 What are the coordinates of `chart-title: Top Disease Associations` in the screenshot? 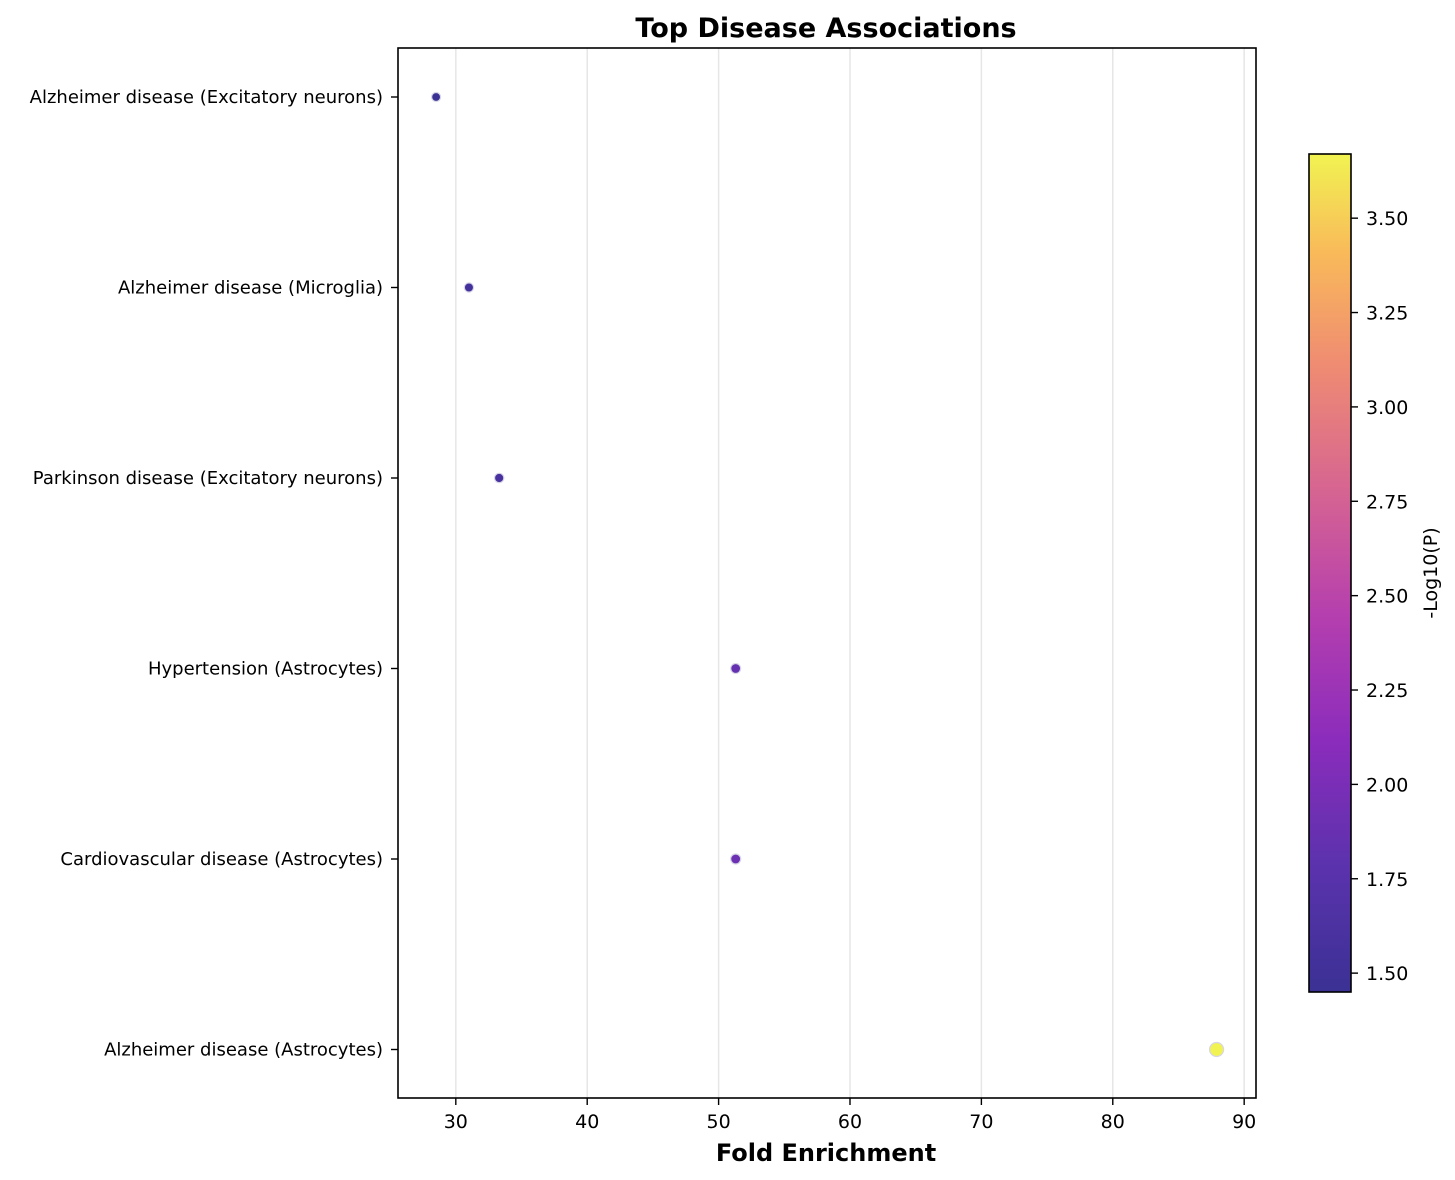 It's located at (825, 28).